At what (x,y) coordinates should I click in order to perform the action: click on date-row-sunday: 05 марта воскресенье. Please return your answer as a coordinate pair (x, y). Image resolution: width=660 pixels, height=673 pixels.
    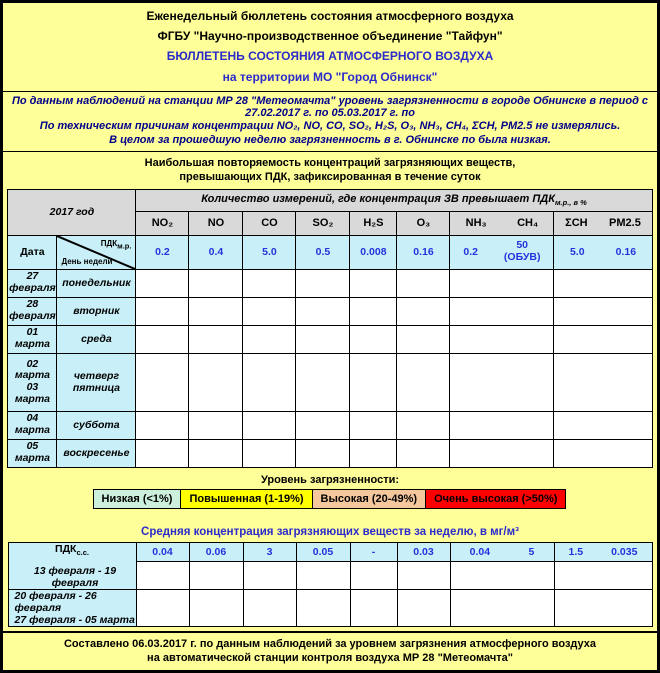
    Looking at the image, I should click on (330, 453).